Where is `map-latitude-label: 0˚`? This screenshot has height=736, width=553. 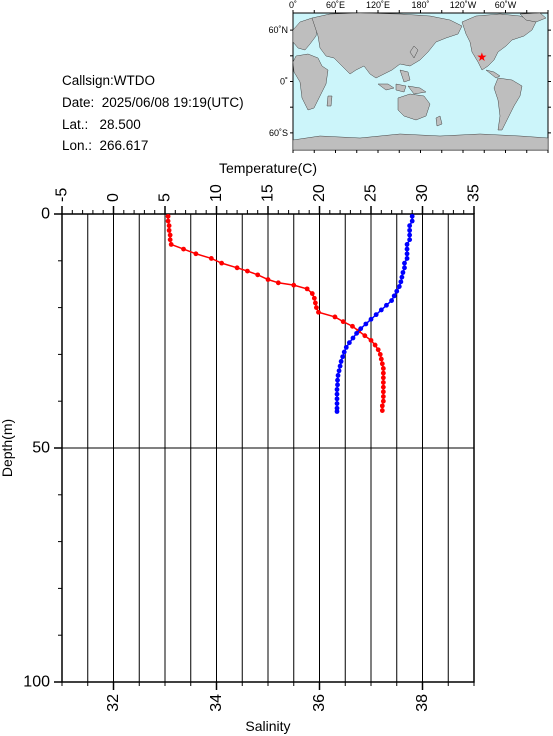 map-latitude-label: 0˚ is located at coordinates (284, 82).